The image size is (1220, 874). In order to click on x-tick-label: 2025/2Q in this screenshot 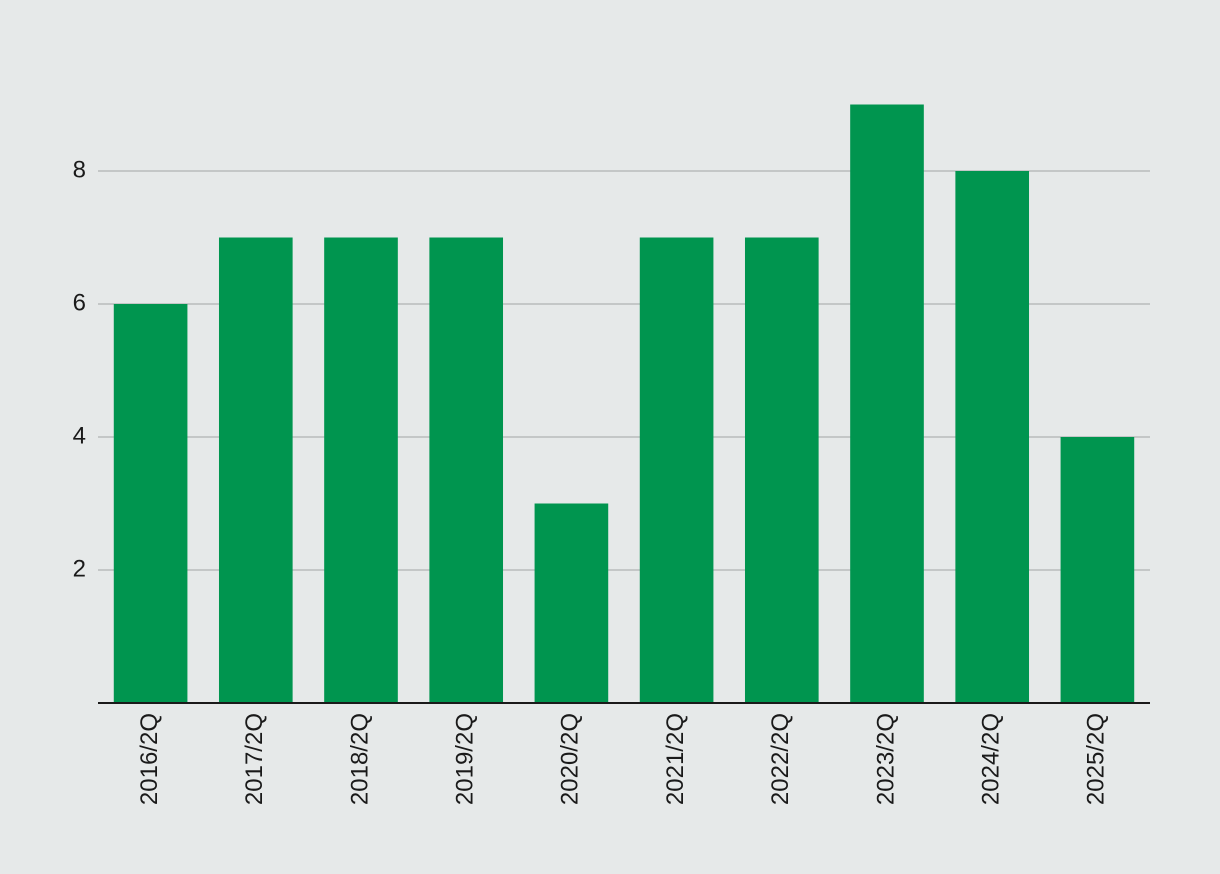, I will do `click(1096, 759)`.